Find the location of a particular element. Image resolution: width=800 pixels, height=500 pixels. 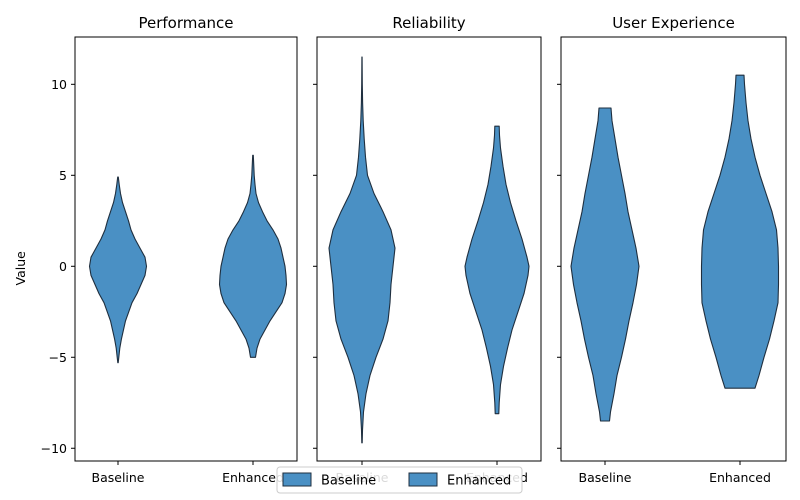

legend-label-enhanced: Enhanced is located at coordinates (479, 481).